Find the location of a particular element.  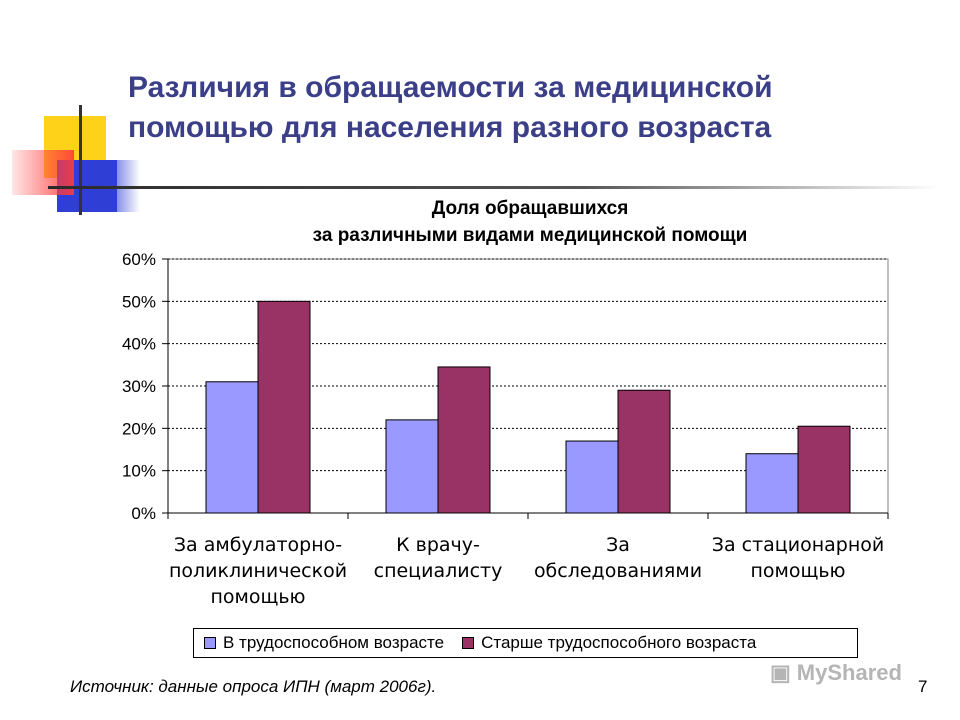

bar-s2-c1 is located at coordinates (284, 407).